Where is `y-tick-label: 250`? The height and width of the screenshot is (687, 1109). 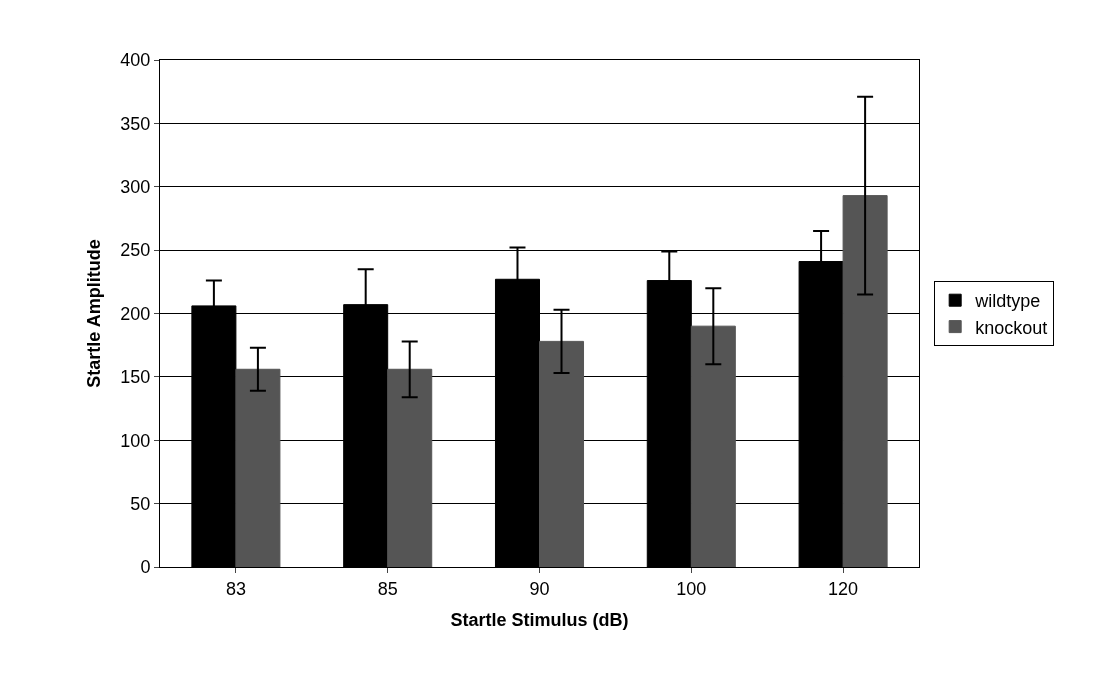
y-tick-label: 250 is located at coordinates (135, 250).